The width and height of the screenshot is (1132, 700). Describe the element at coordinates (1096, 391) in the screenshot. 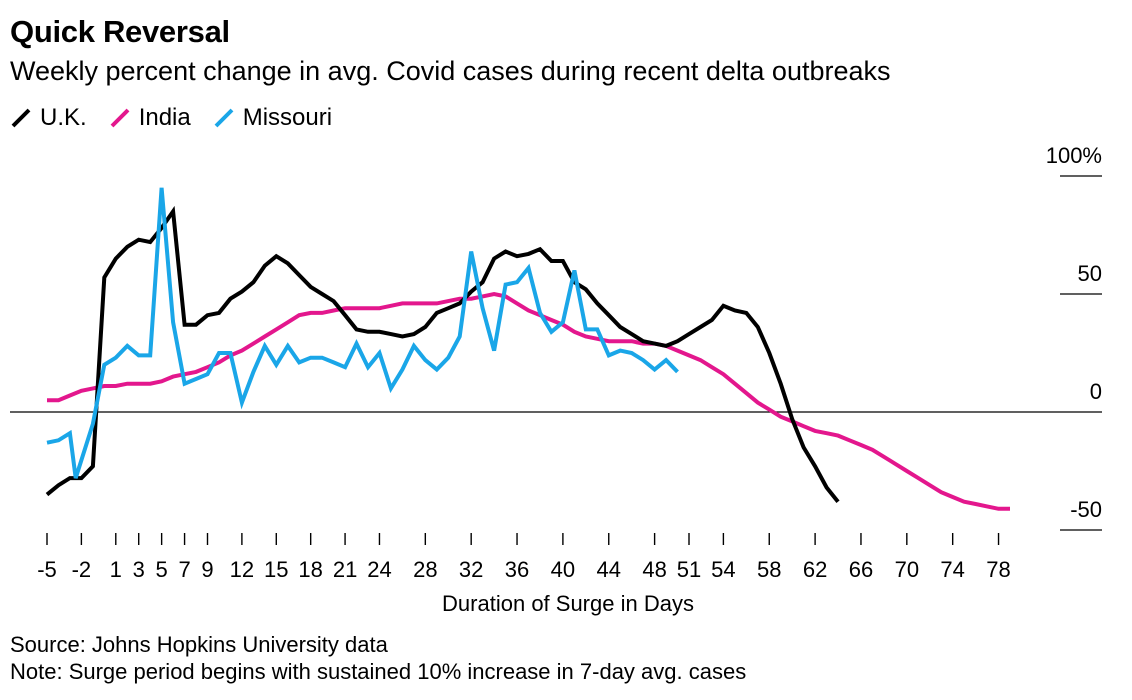

I see `y-tick-label: 0` at that location.